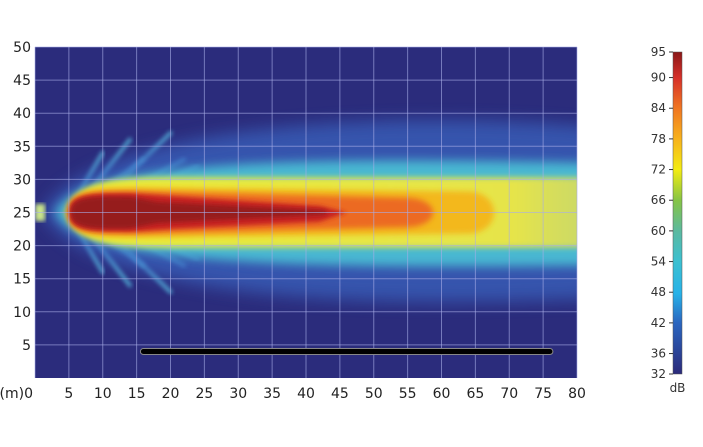 The height and width of the screenshot is (447, 703). What do you see at coordinates (442, 394) in the screenshot?
I see `x-tick-label: 60` at bounding box center [442, 394].